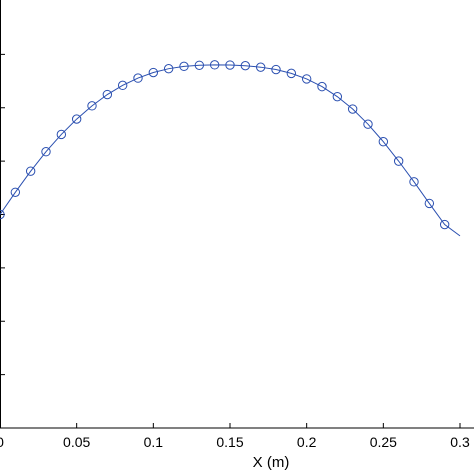 This screenshot has width=474, height=474. What do you see at coordinates (76, 442) in the screenshot?
I see `x-tick-label: 0.05` at bounding box center [76, 442].